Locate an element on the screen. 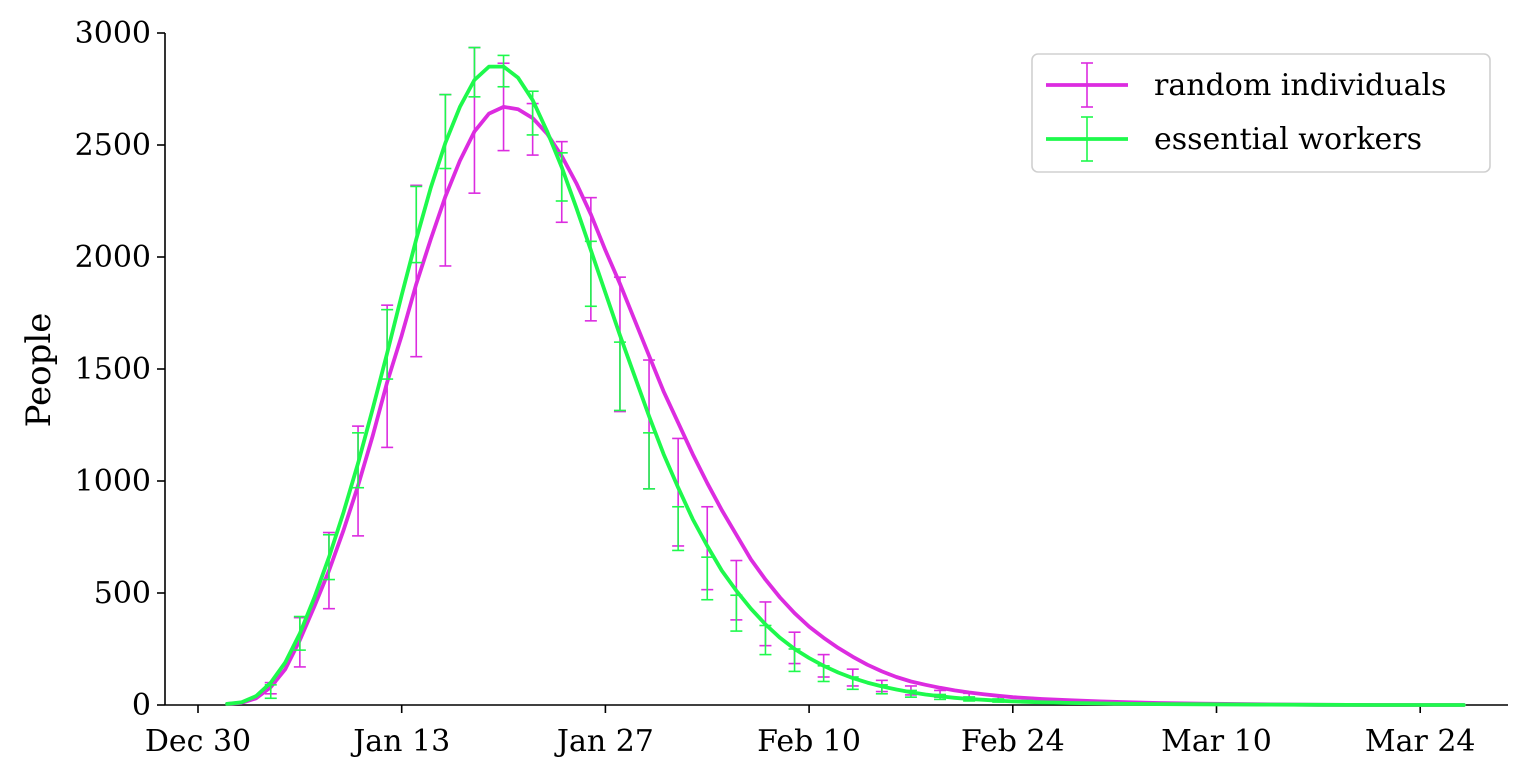 Image resolution: width=1529 pixels, height=779 pixels. x-tick-label: Mar 24 is located at coordinates (1420, 741).